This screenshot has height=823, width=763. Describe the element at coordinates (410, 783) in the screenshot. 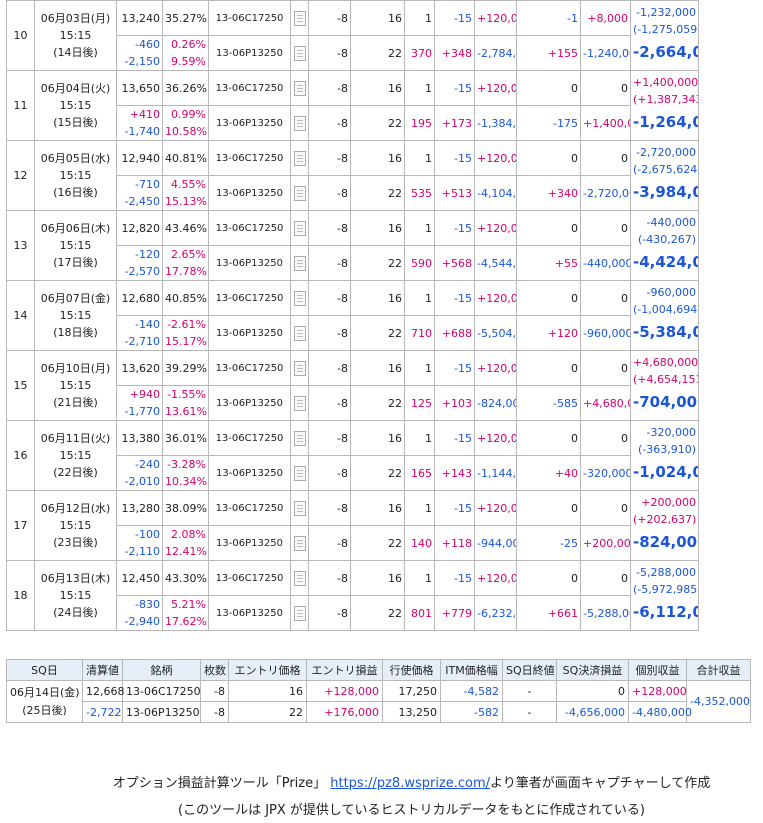

I see `prize-link: https://pz8.wsprize.com/` at that location.